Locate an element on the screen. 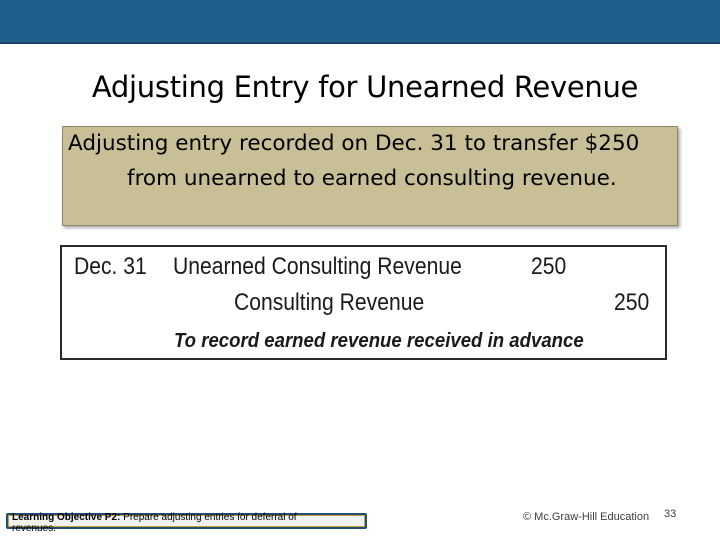 Image resolution: width=720 pixels, height=540 pixels. slide-title: Adjusting Entry for Unearned Revenue is located at coordinates (365, 87).